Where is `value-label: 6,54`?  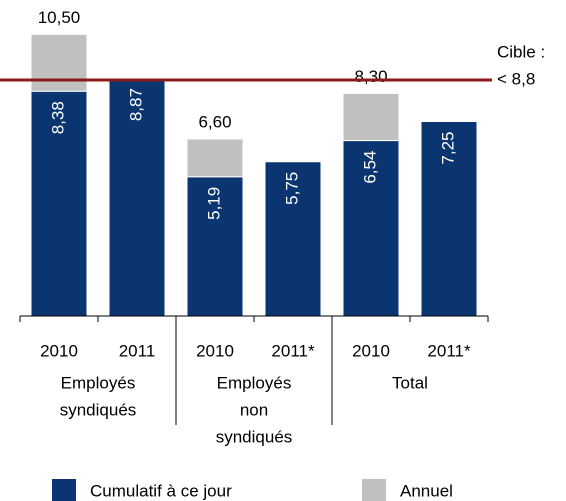 value-label: 6,54 is located at coordinates (369, 167).